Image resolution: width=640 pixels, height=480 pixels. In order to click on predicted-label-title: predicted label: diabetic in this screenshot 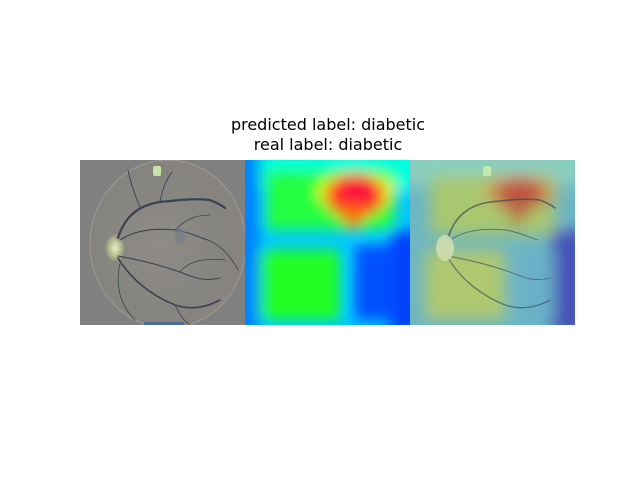, I will do `click(328, 124)`.